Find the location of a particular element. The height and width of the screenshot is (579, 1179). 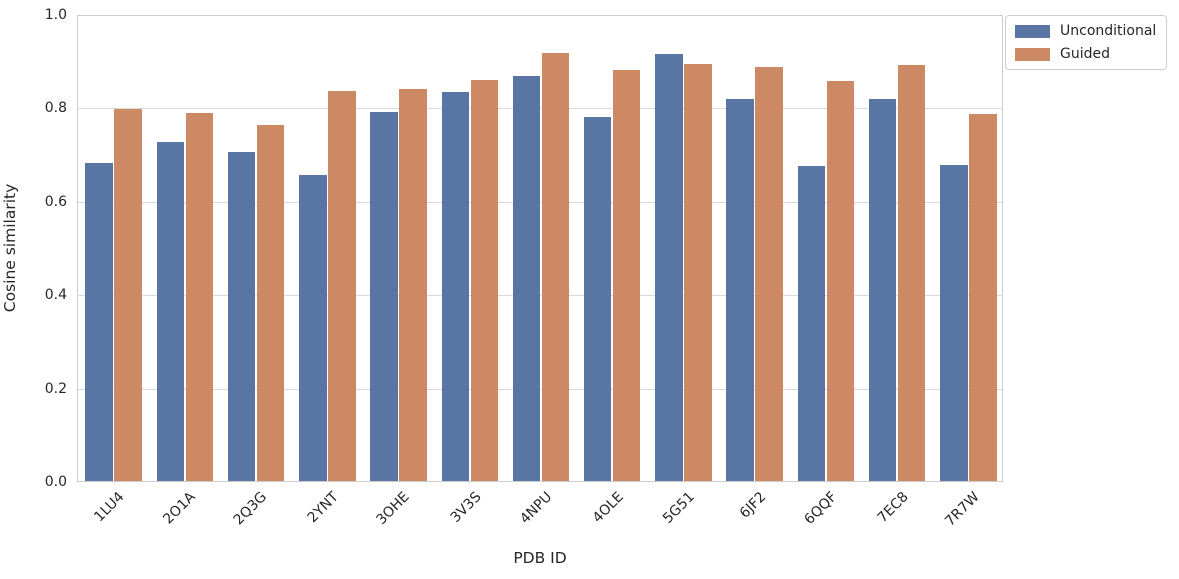

x-tick-label-5g51: 5G51 is located at coordinates (678, 508).